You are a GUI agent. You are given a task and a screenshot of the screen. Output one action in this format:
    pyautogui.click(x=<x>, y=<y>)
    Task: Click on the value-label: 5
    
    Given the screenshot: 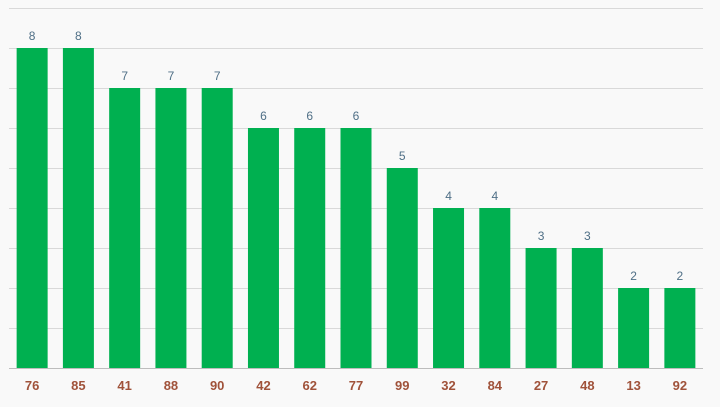 What is the action you would take?
    pyautogui.click(x=402, y=156)
    